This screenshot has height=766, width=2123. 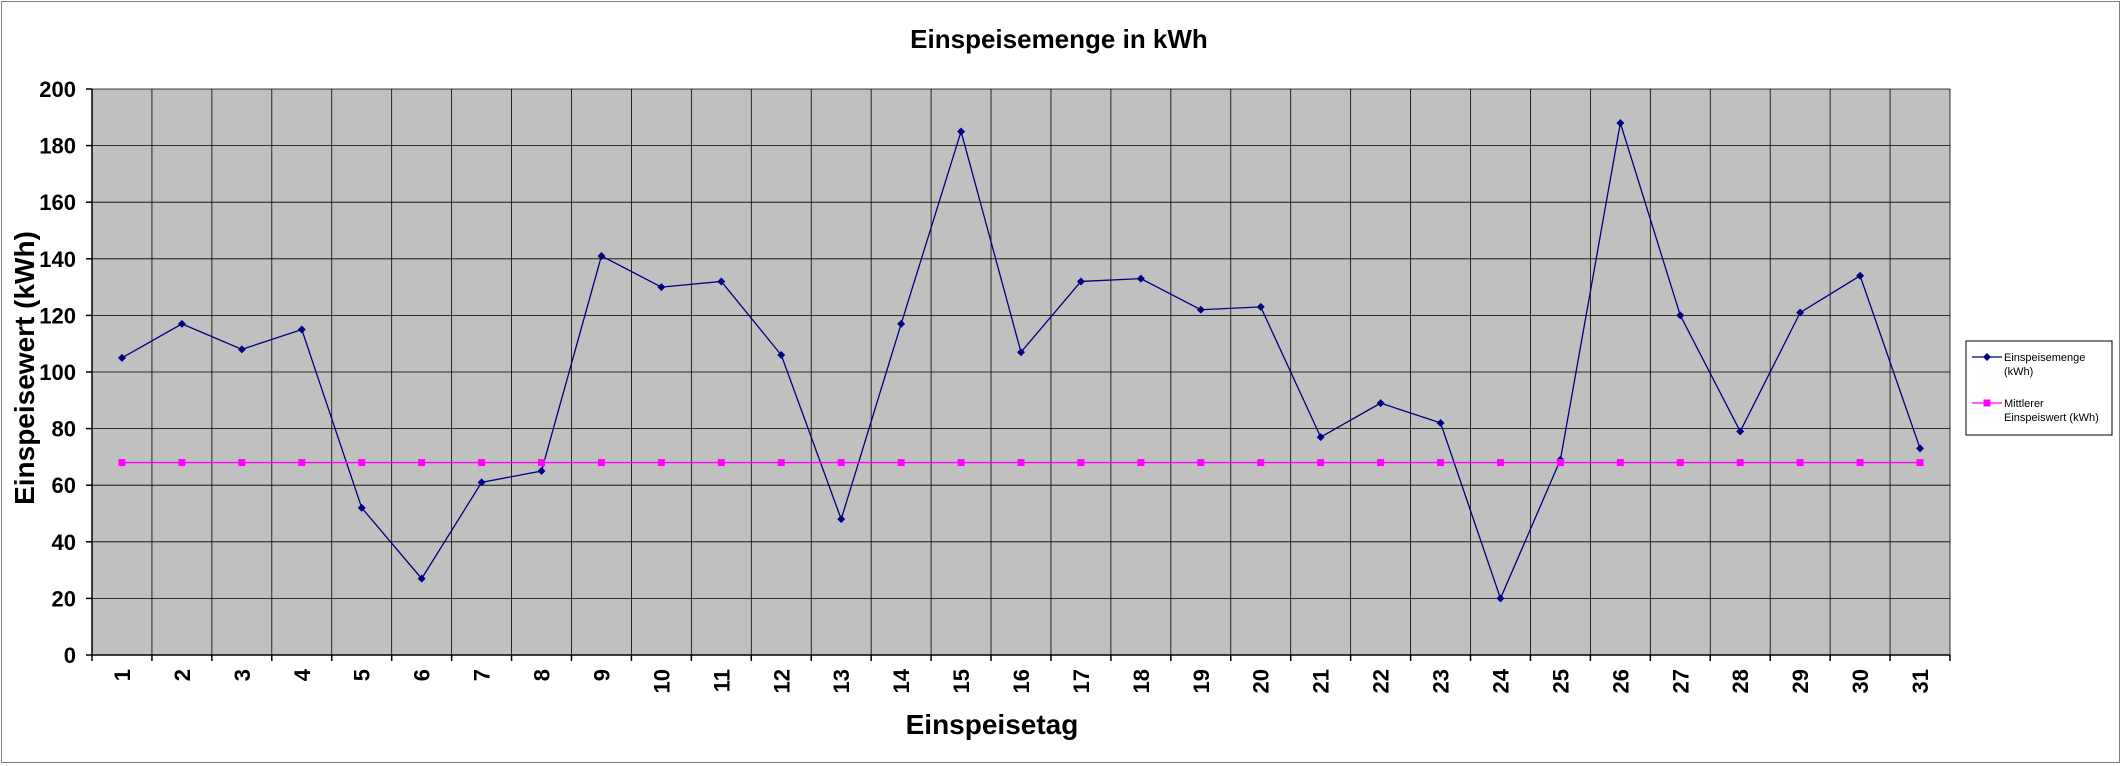 What do you see at coordinates (1620, 681) in the screenshot?
I see `x-tick-label: 26` at bounding box center [1620, 681].